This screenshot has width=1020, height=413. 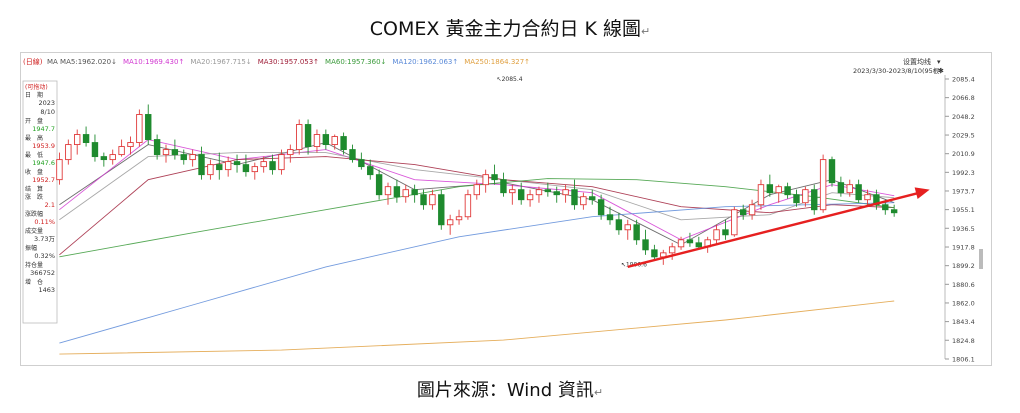 What do you see at coordinates (963, 266) in the screenshot?
I see `y-tick-label-10: 1899.2` at bounding box center [963, 266].